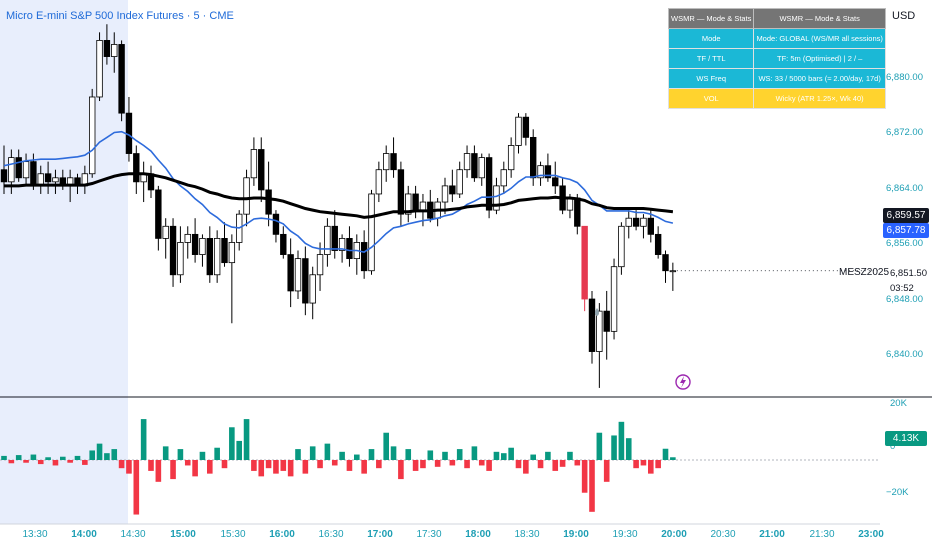 This screenshot has width=932, height=550. I want to click on stats-row: WSMR — Mode & Stats WSMR — Mode & Stats, so click(776, 18).